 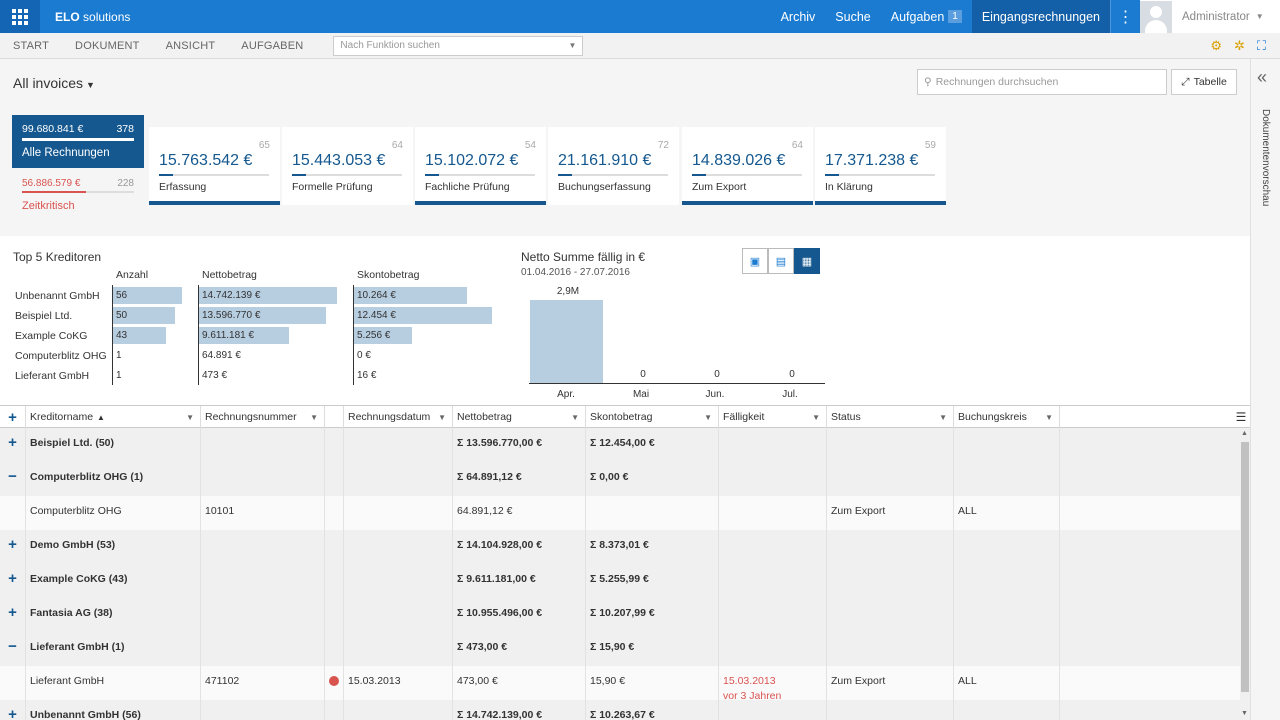 What do you see at coordinates (398, 417) in the screenshot?
I see `col-header-rechnungsdatum: Rechnungsdatum ▼` at bounding box center [398, 417].